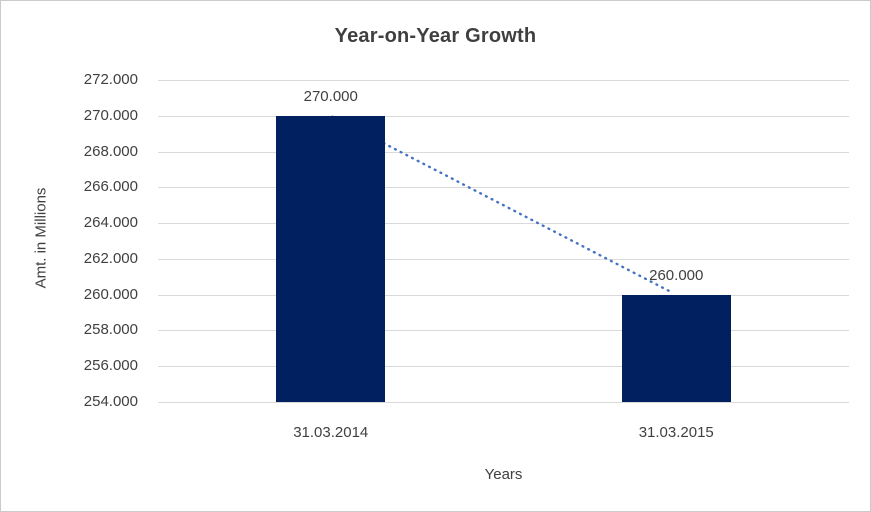 The image size is (871, 512). I want to click on y-tick-label: 272.000, so click(110, 79).